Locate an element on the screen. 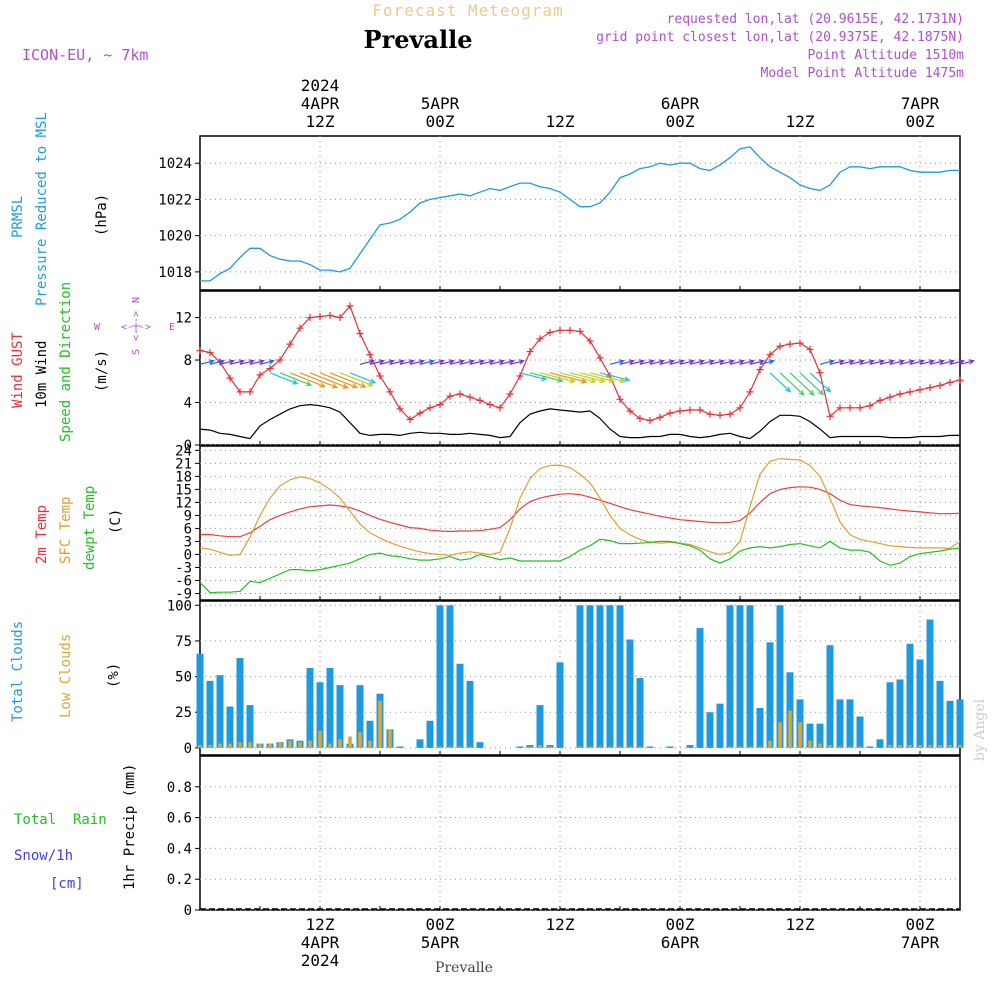 This screenshot has height=1000, width=1000. rain-label: Total Rain is located at coordinates (60, 820).